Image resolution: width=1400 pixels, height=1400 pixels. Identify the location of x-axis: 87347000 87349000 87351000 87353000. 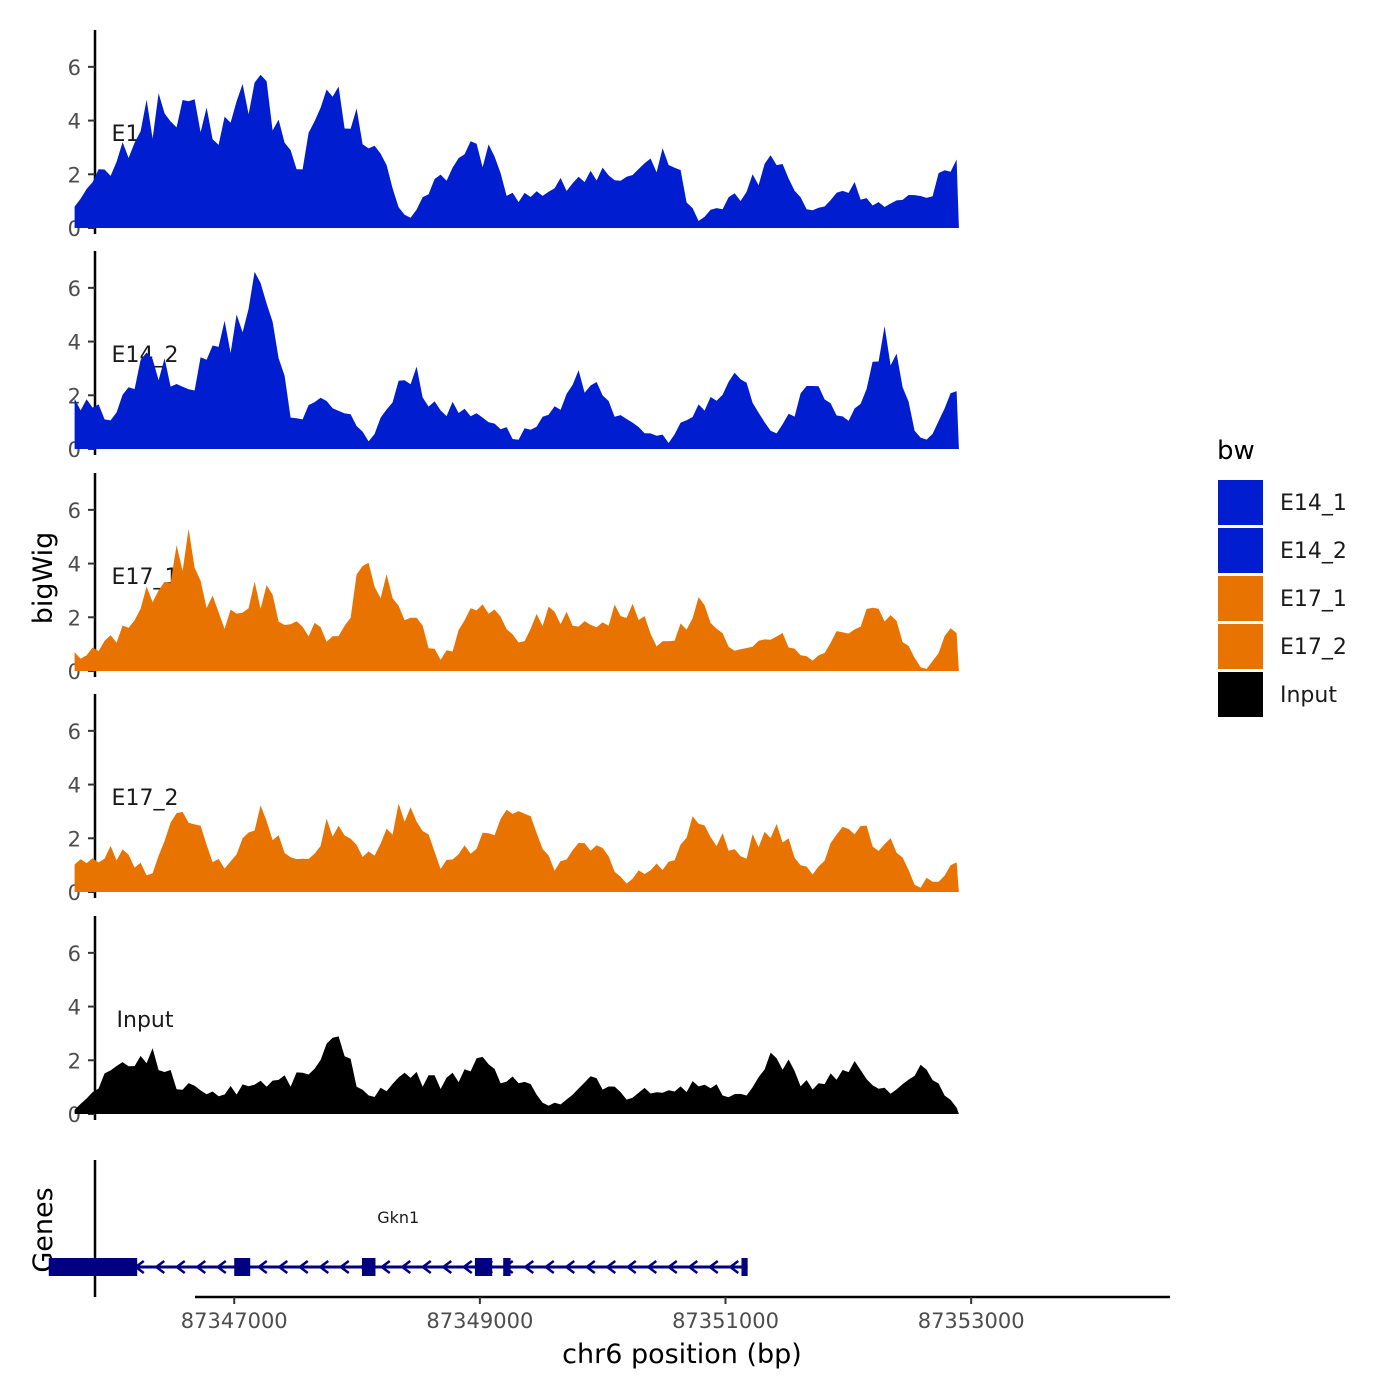
(675, 1314).